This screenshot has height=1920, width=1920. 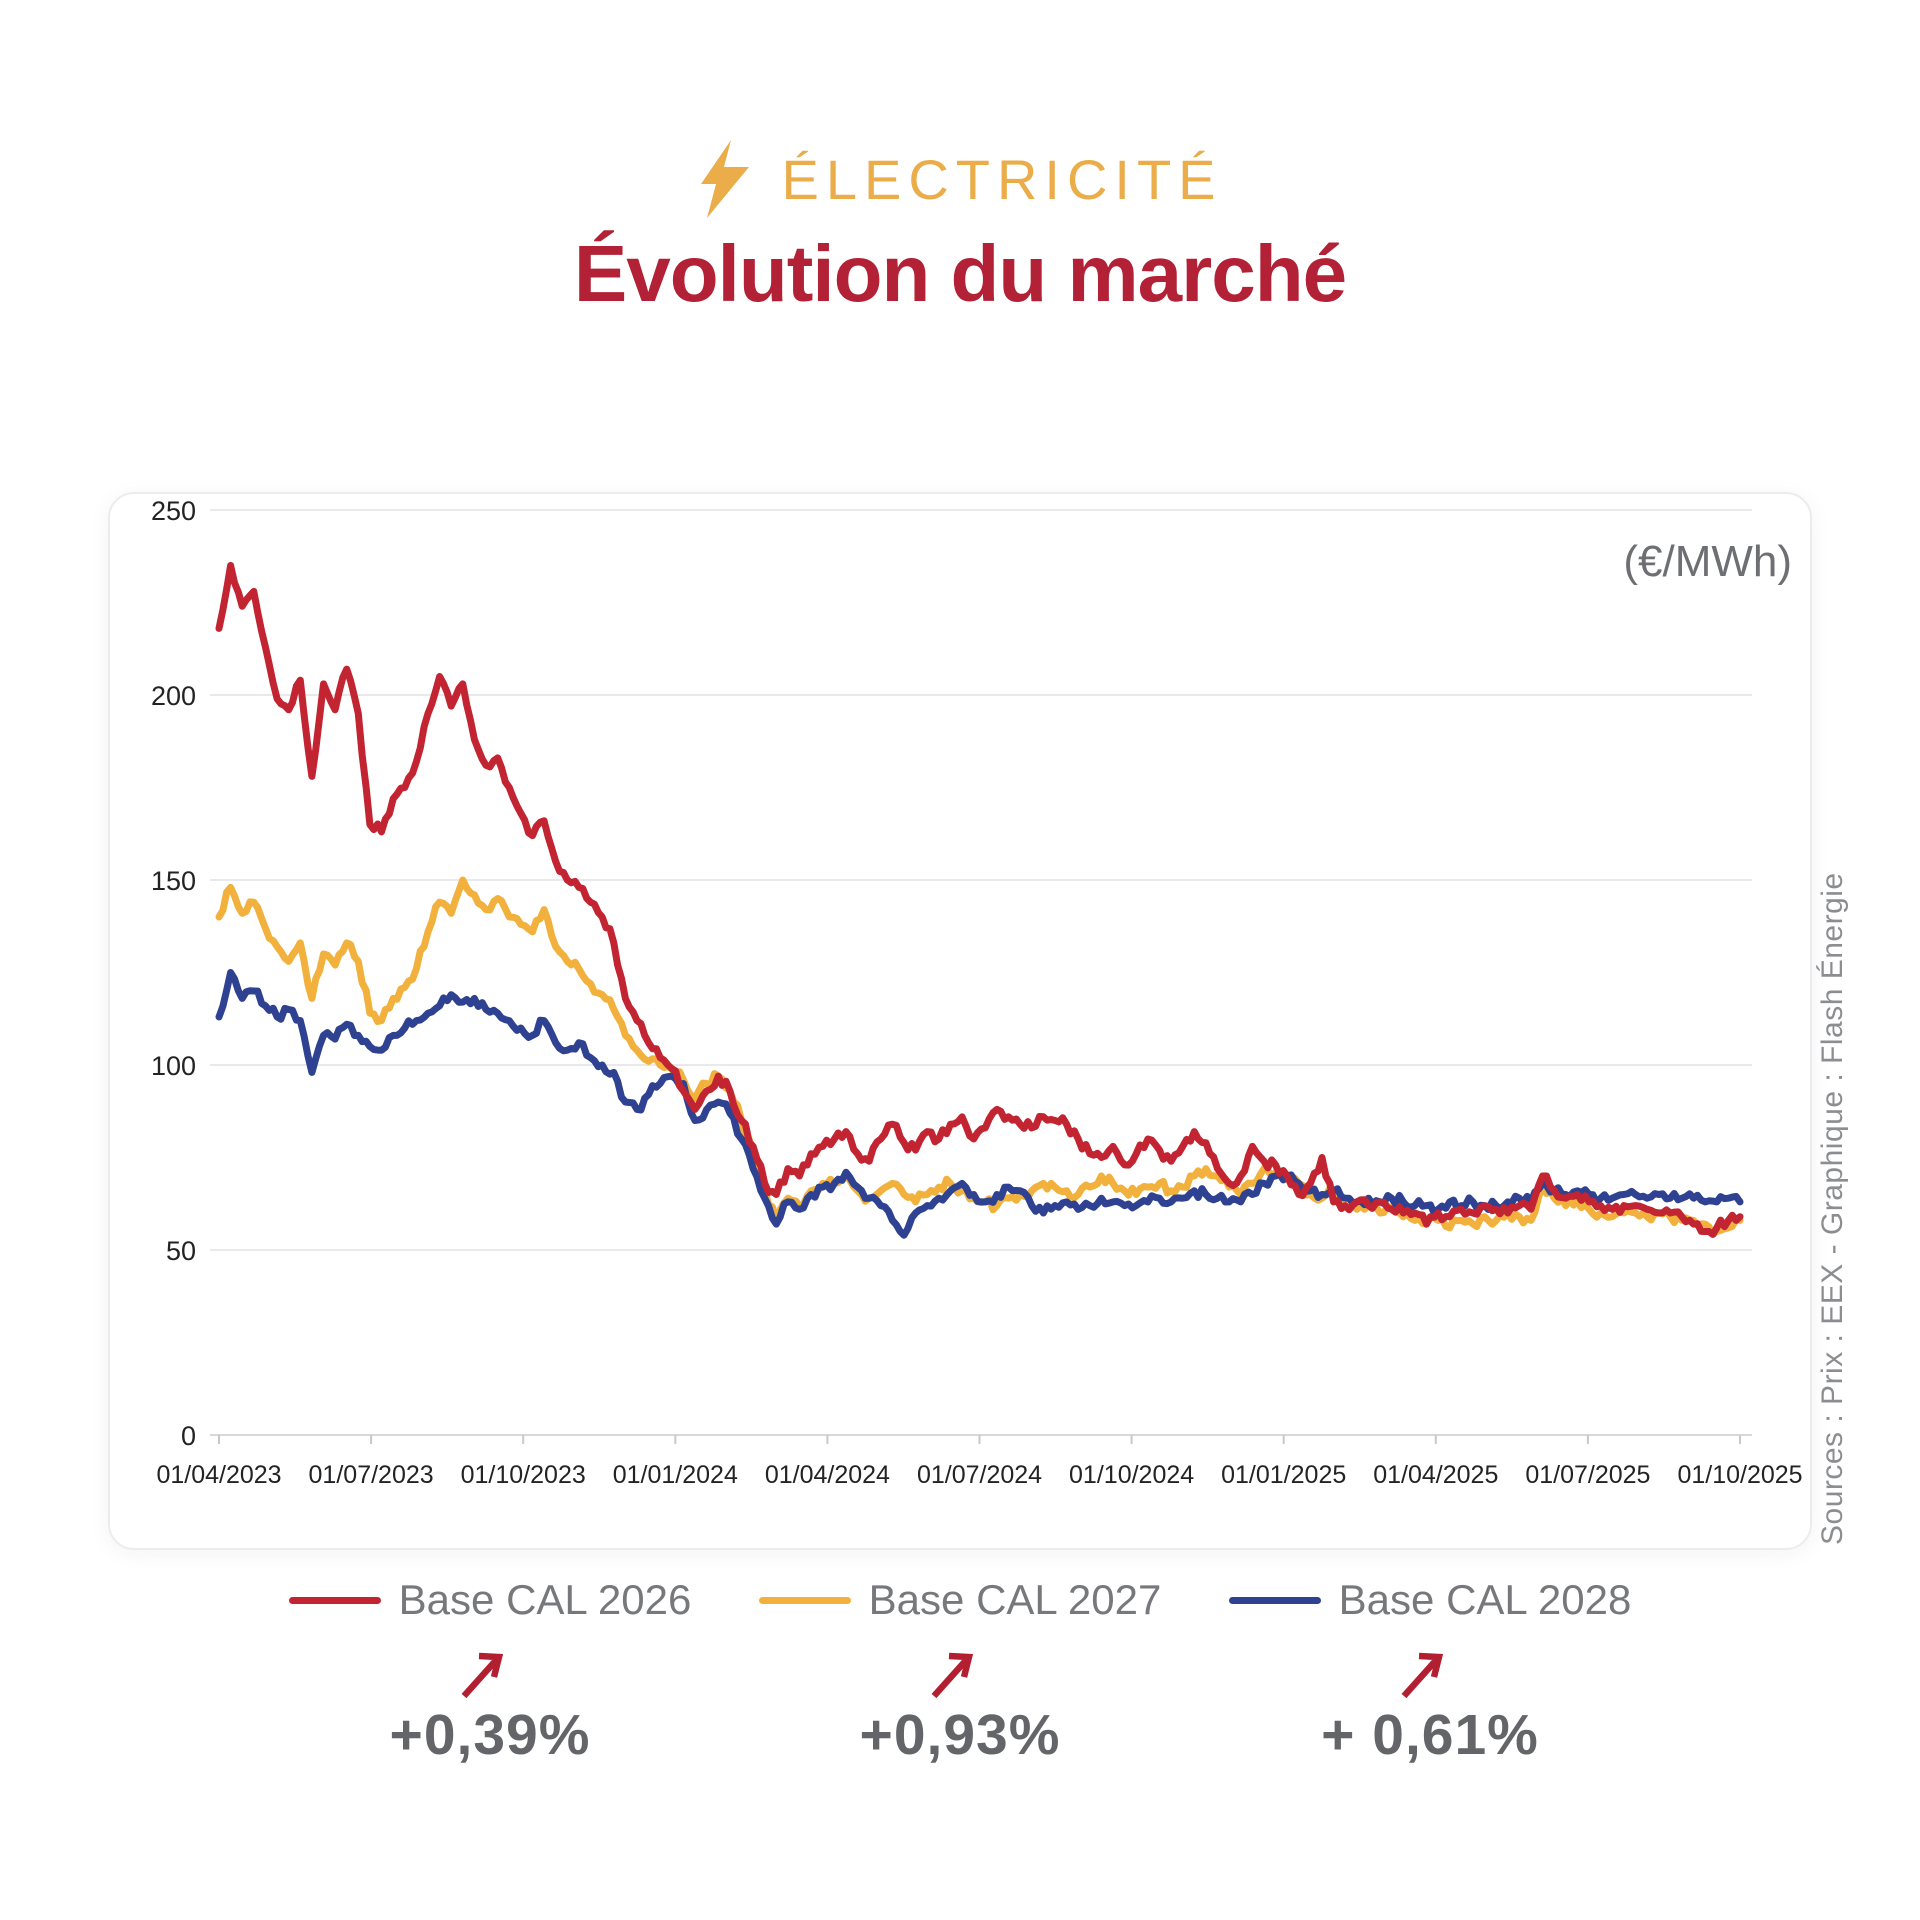 I want to click on stat-item: + 0,61%, so click(x=1430, y=1706).